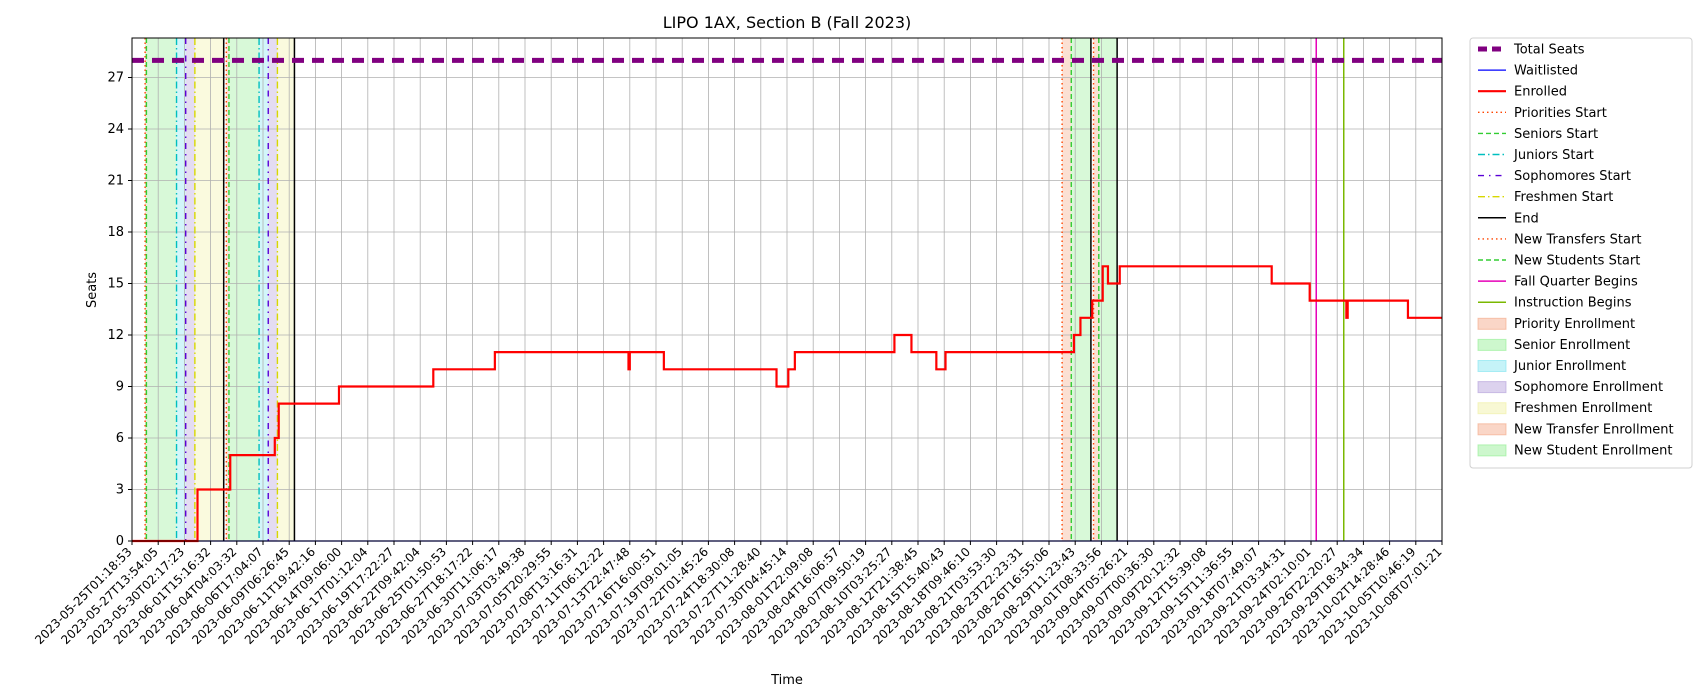 This screenshot has height=700, width=1700. I want to click on legend-sophomores-start-label: Sophomores Start, so click(1572, 176).